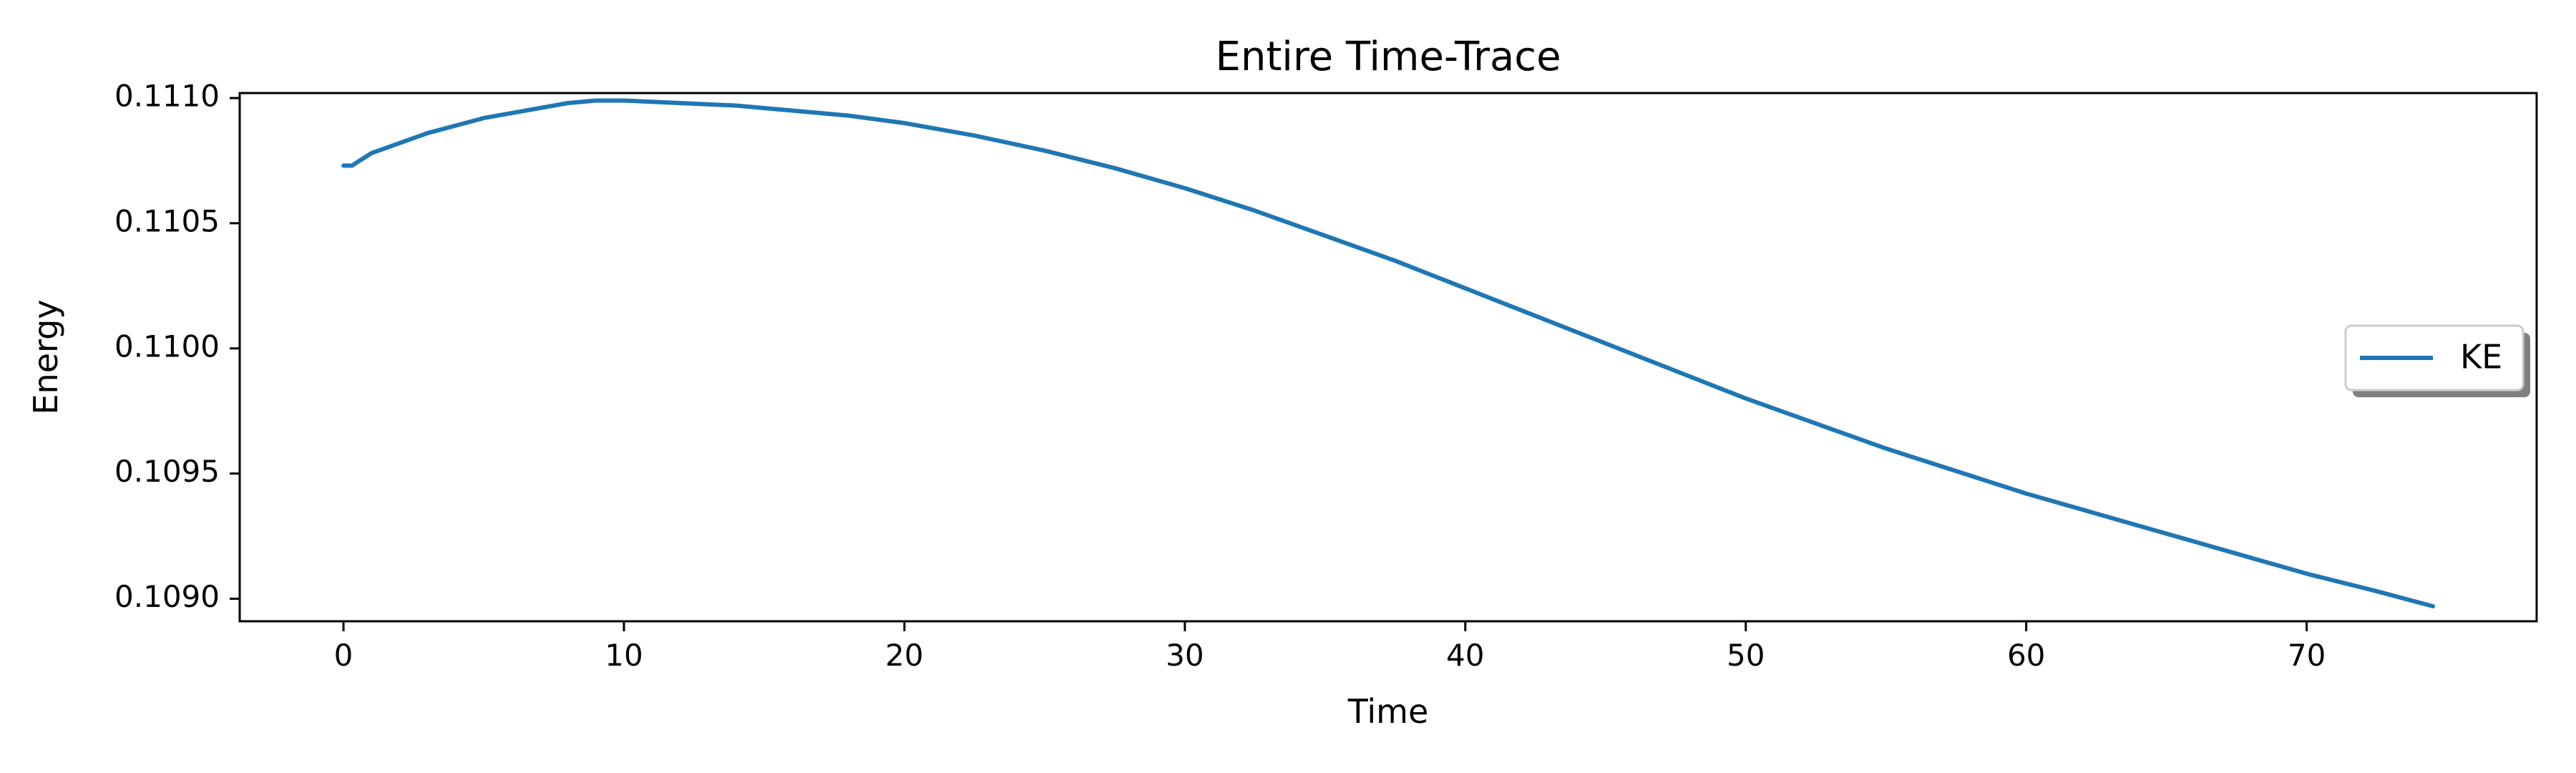 The image size is (2576, 773). I want to click on x-axis-label: Time, so click(1388, 711).